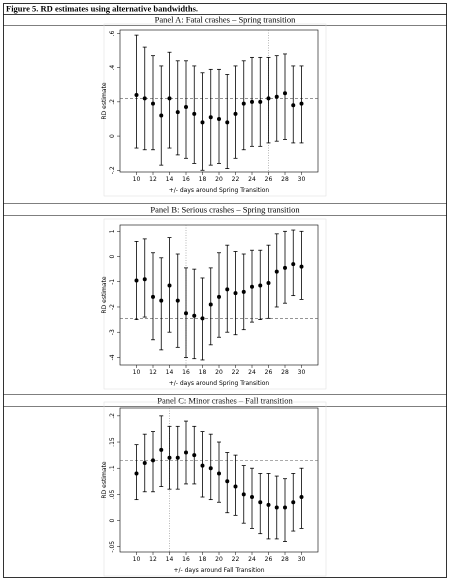  I want to click on x-tick-label: 20, so click(219, 559).